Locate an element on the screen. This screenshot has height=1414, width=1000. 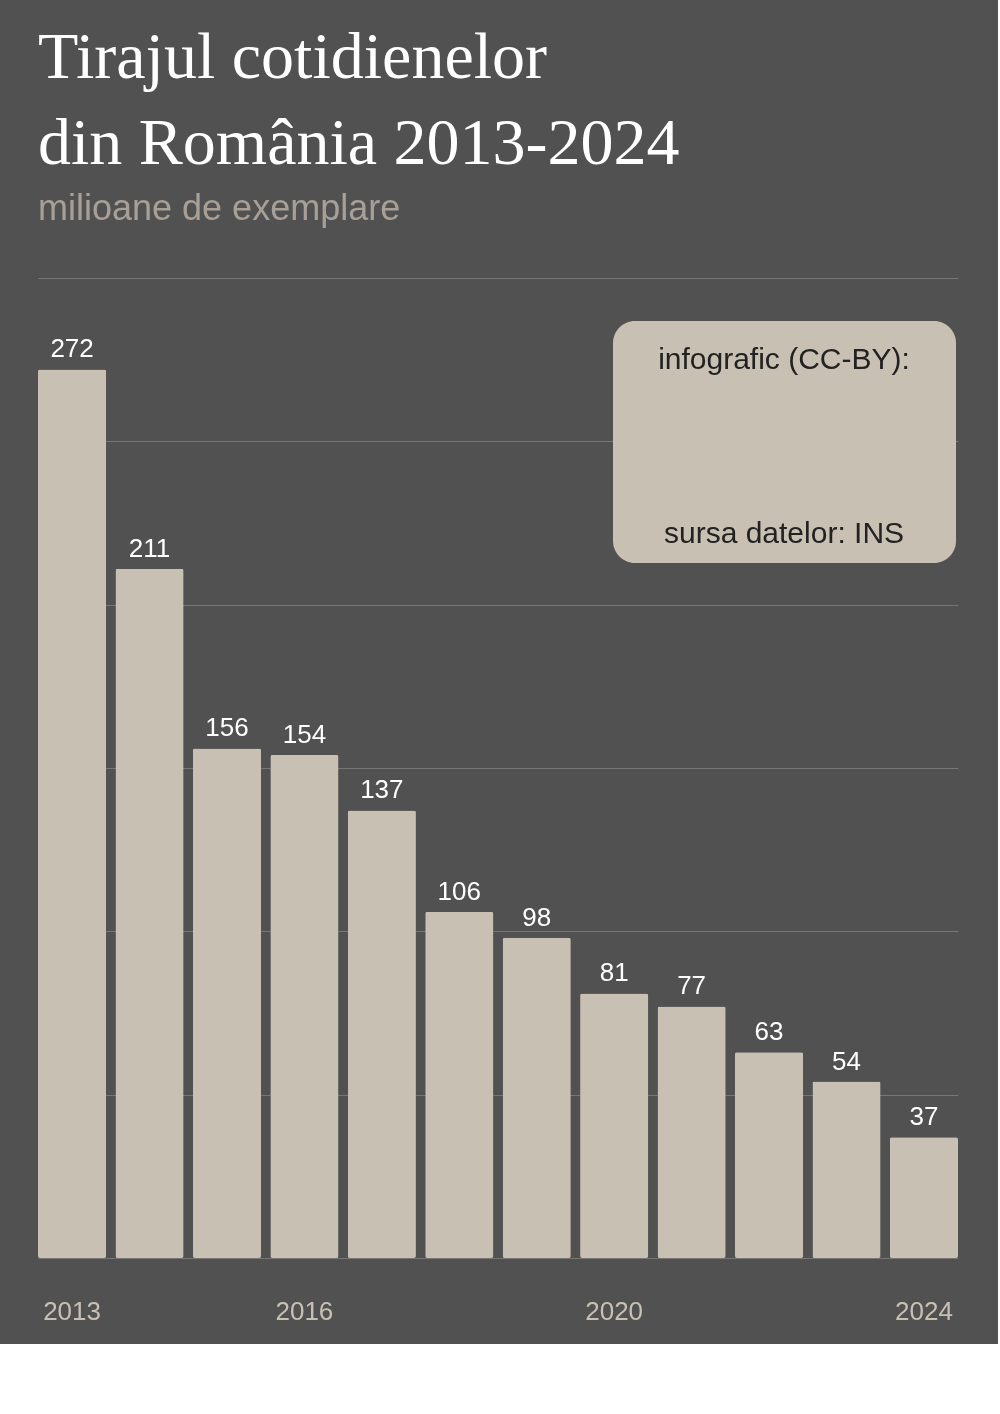
data-label: 81 is located at coordinates (614, 972).